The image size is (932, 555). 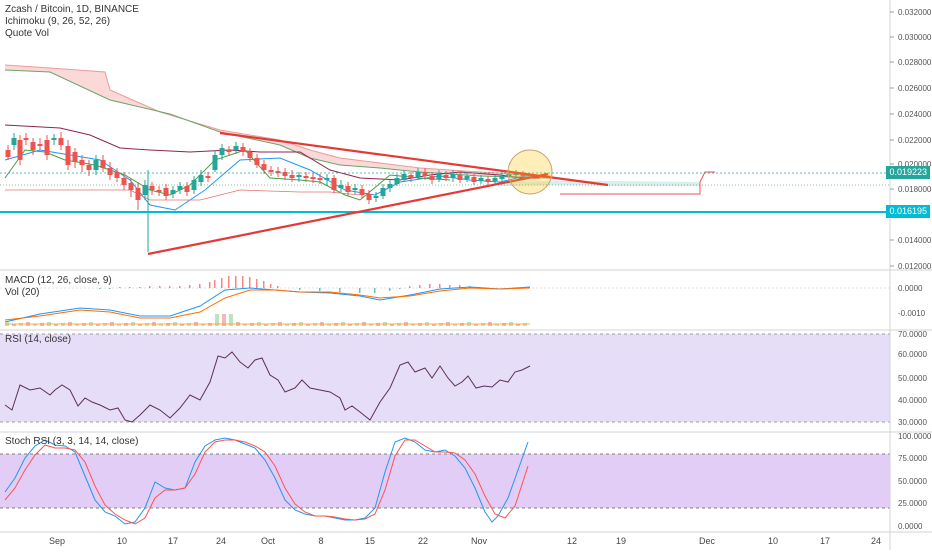 What do you see at coordinates (910, 526) in the screenshot?
I see `stoch-tick-label: 0.0000` at bounding box center [910, 526].